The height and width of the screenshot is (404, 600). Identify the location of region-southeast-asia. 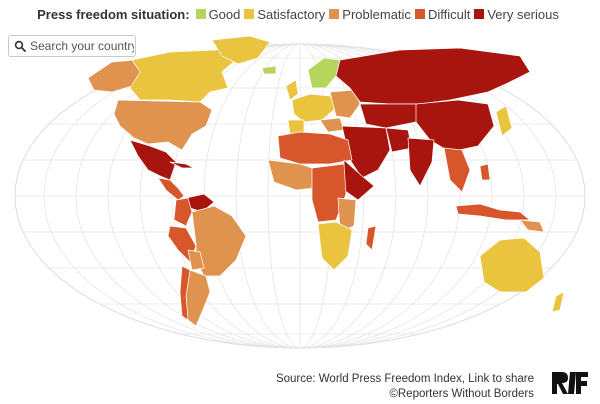
(457, 170).